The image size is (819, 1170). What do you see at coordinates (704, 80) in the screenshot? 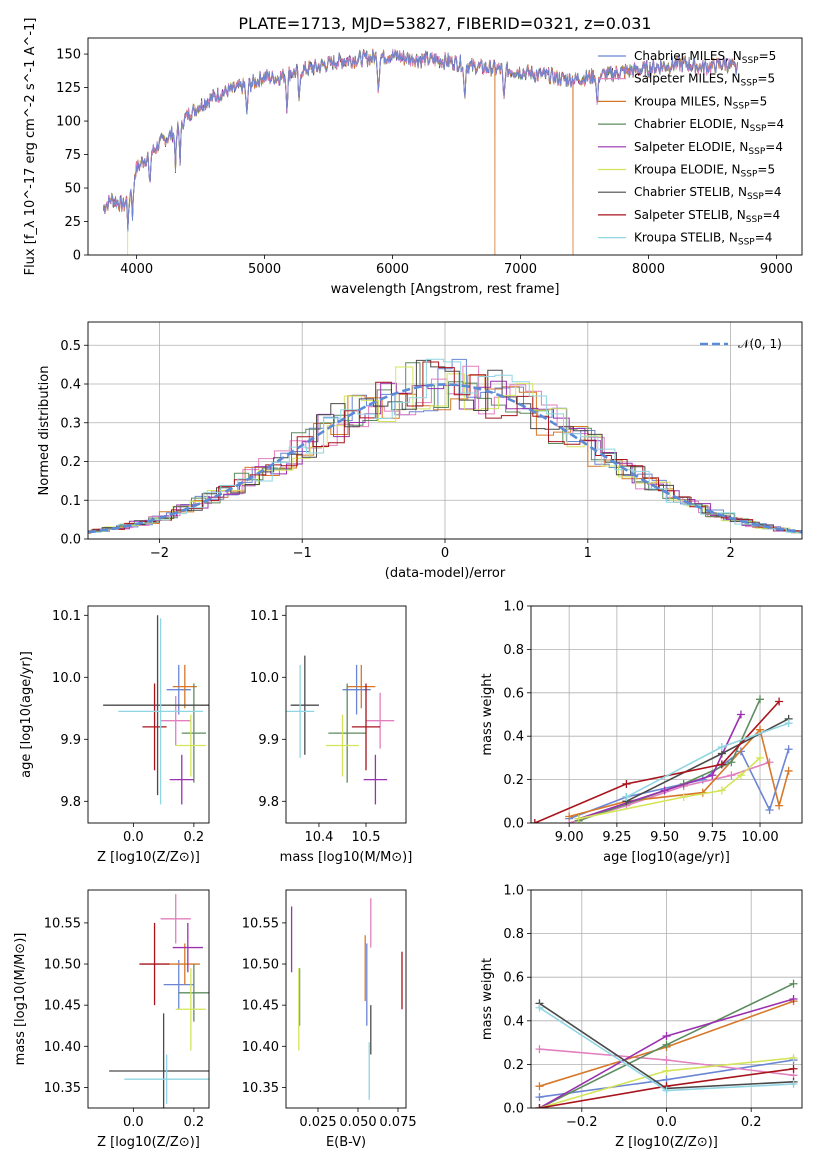
I see `legend-entry: Salpeter MILES, NSSP=5` at bounding box center [704, 80].